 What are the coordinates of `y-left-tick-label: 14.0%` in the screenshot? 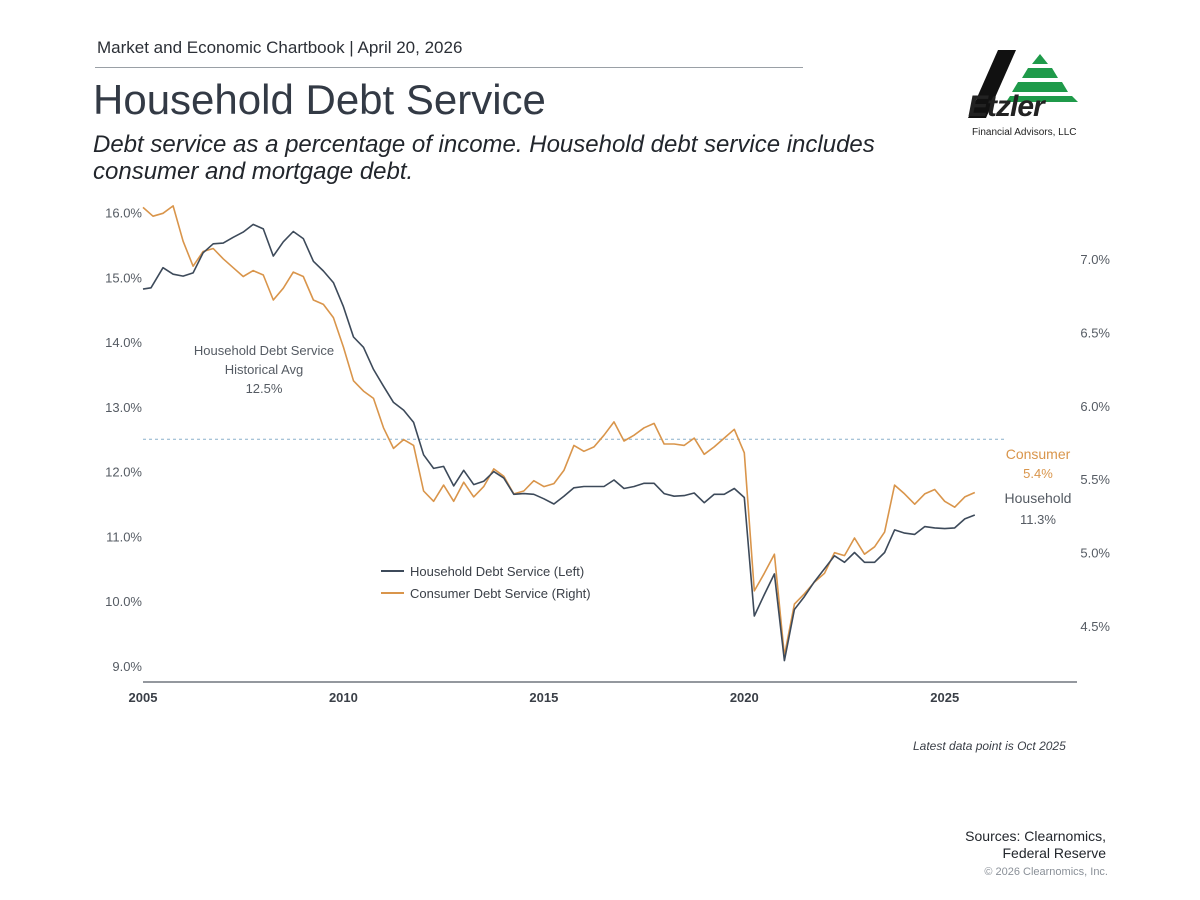 It's located at (123, 342).